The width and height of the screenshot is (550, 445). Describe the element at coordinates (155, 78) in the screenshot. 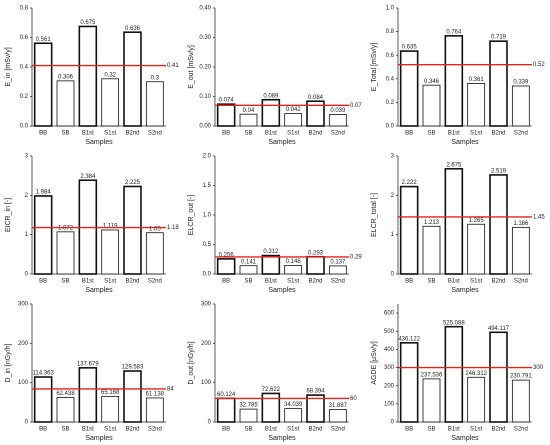

I see `value-label: 0.3` at that location.